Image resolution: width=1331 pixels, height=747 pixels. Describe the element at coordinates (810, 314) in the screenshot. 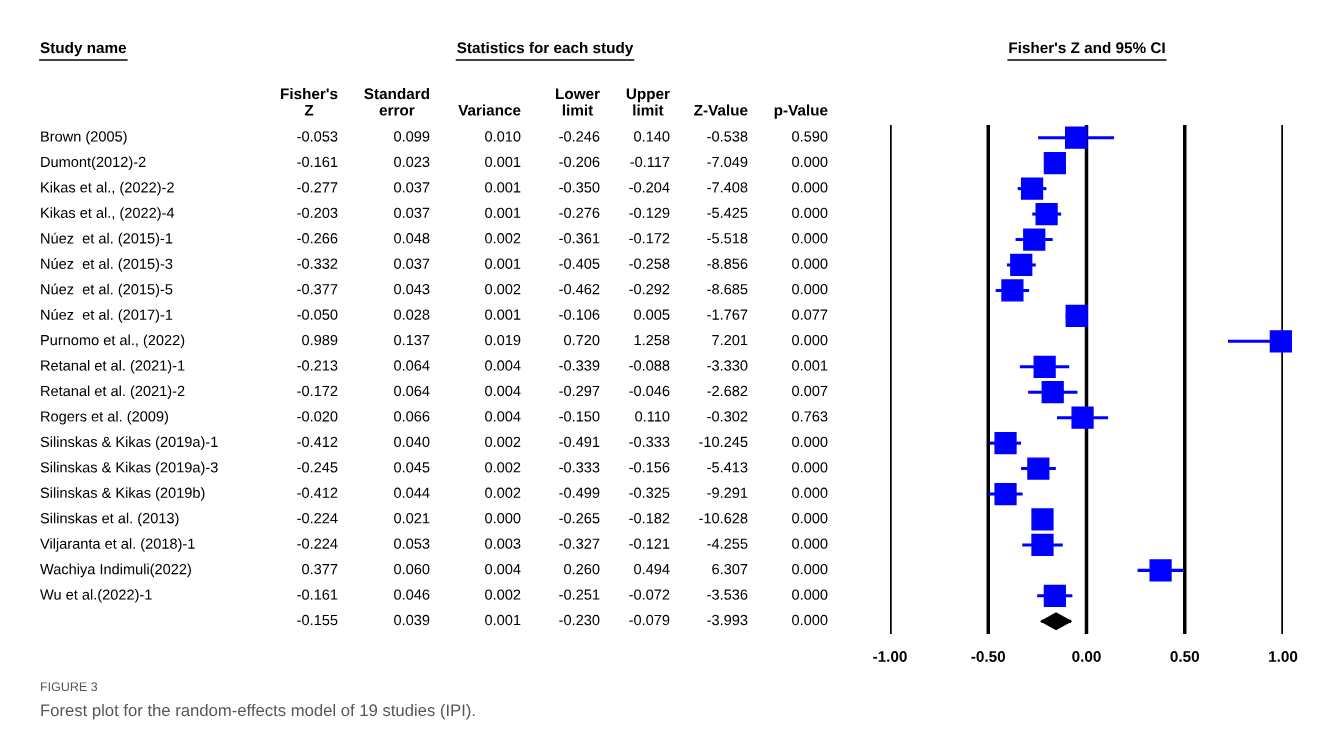

I see `text: 0.077` at that location.